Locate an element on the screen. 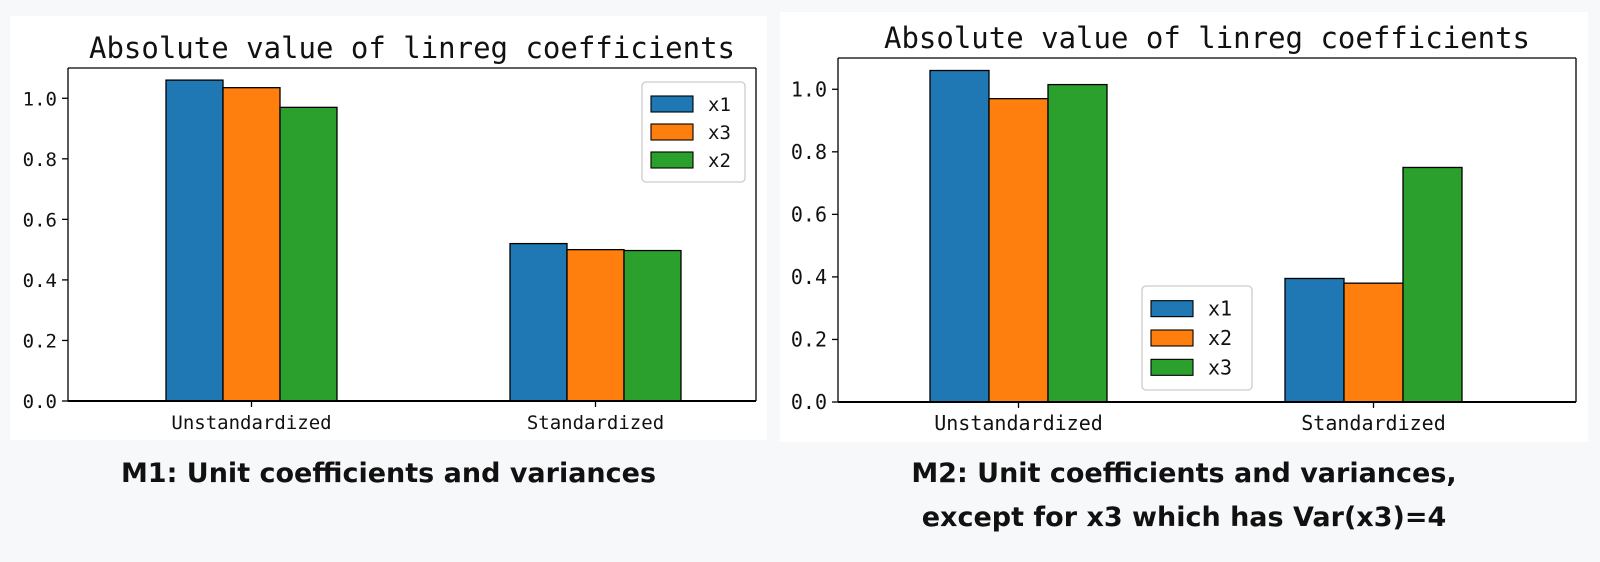 Image resolution: width=1600 pixels, height=562 pixels. caption-m2-line-2: except for x3 which has Var(x3)=4 is located at coordinates (1184, 517).